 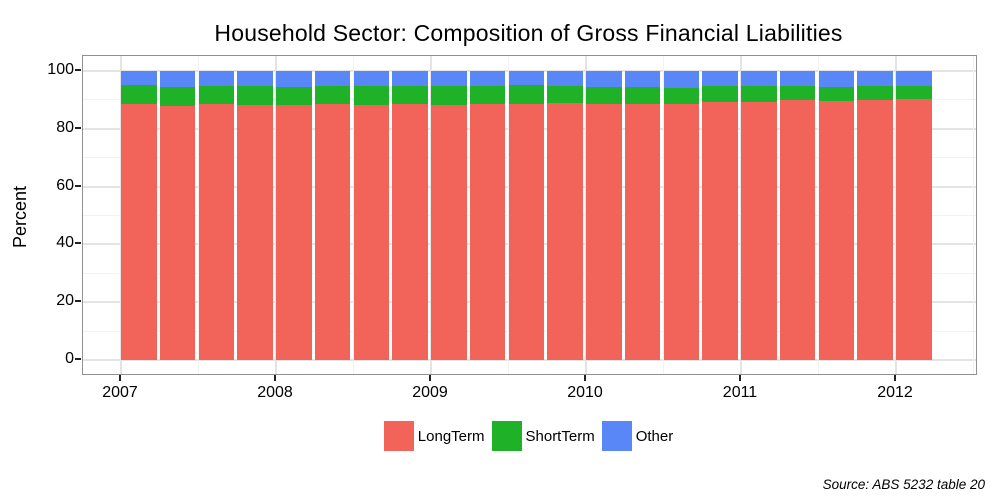 I want to click on y-tick-label: 40, so click(x=65, y=243).